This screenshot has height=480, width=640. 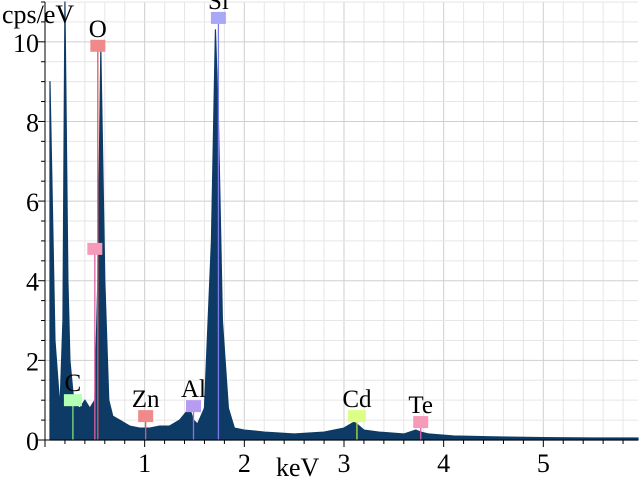 I want to click on x-tick-label: 2, so click(x=244, y=463).